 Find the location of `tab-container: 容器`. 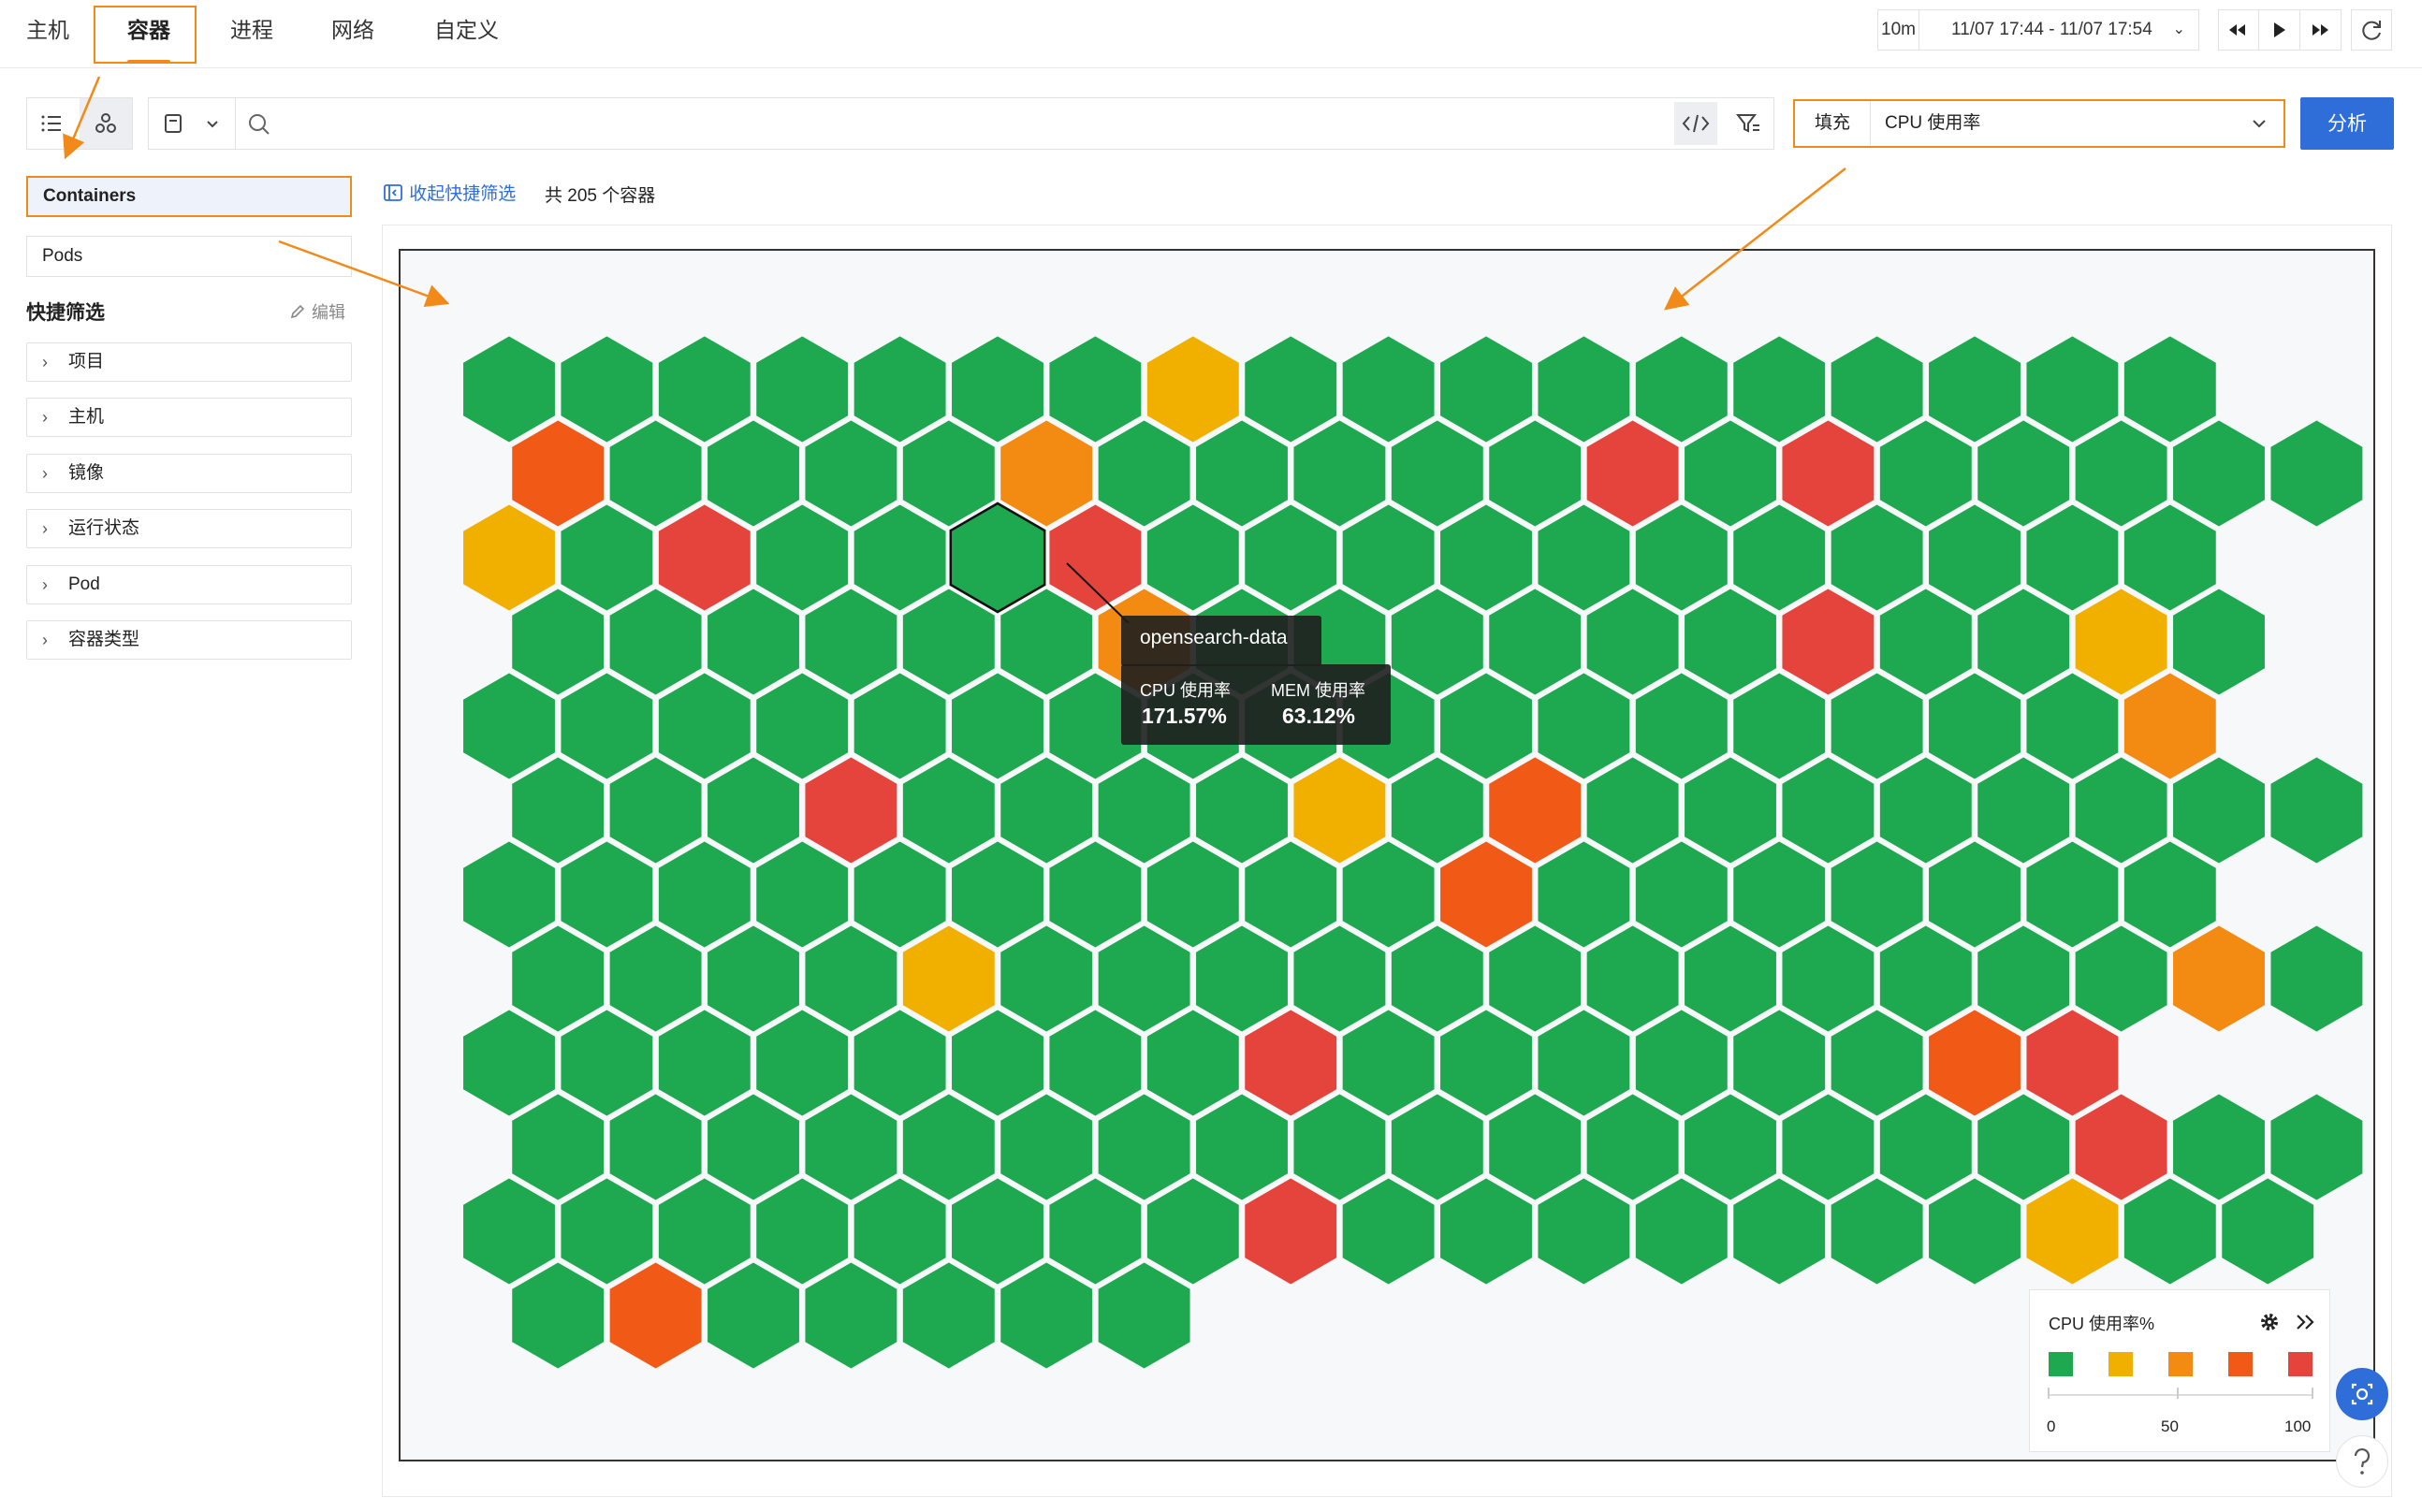

tab-container: 容器 is located at coordinates (148, 30).